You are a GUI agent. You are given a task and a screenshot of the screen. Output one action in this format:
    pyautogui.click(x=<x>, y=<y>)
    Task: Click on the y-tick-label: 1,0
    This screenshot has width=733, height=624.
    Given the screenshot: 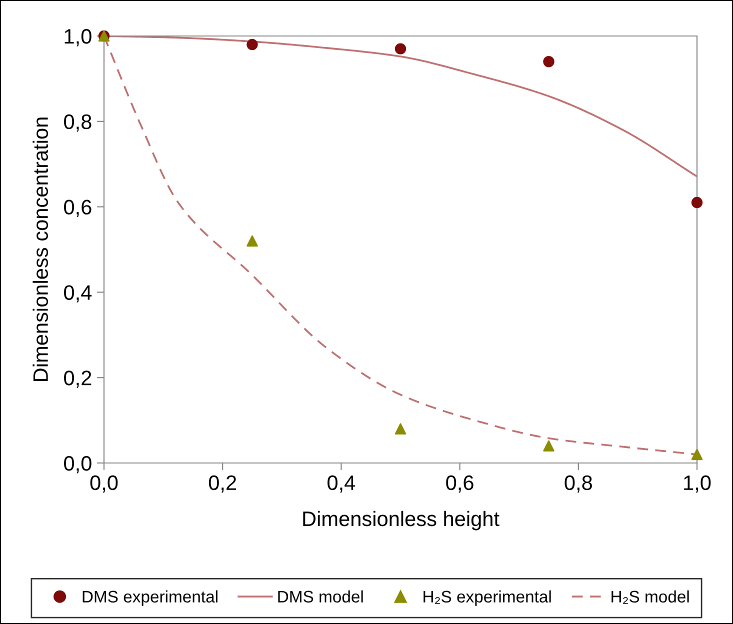 What is the action you would take?
    pyautogui.click(x=78, y=37)
    